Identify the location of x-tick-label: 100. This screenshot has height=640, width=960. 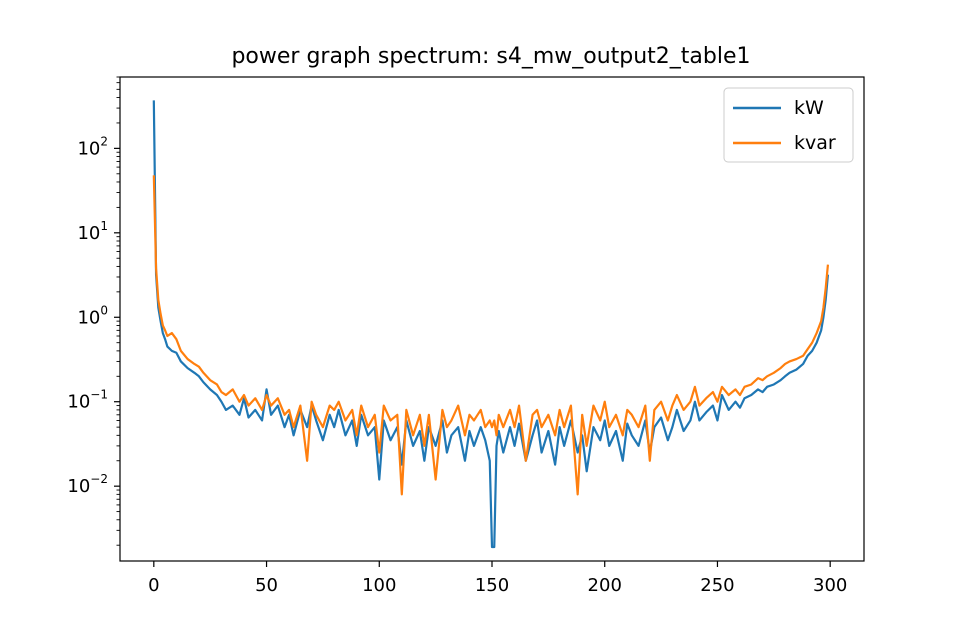
(379, 585).